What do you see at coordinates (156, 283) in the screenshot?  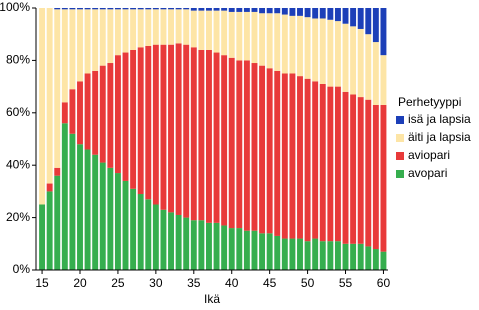 I see `x-tick-label: 30` at bounding box center [156, 283].